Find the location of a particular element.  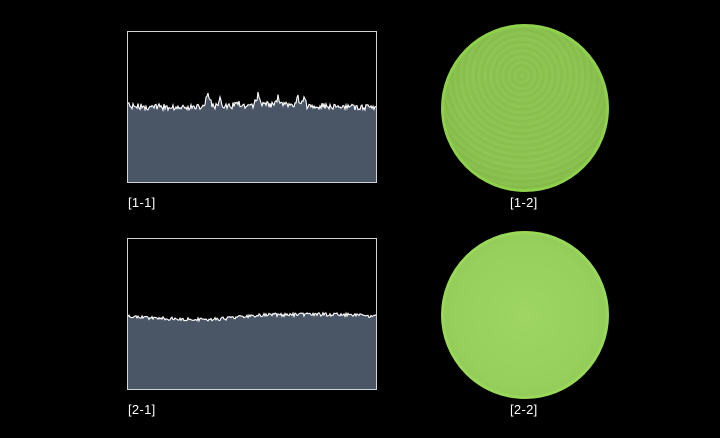

caption-1-2: [1-2] is located at coordinates (524, 202).